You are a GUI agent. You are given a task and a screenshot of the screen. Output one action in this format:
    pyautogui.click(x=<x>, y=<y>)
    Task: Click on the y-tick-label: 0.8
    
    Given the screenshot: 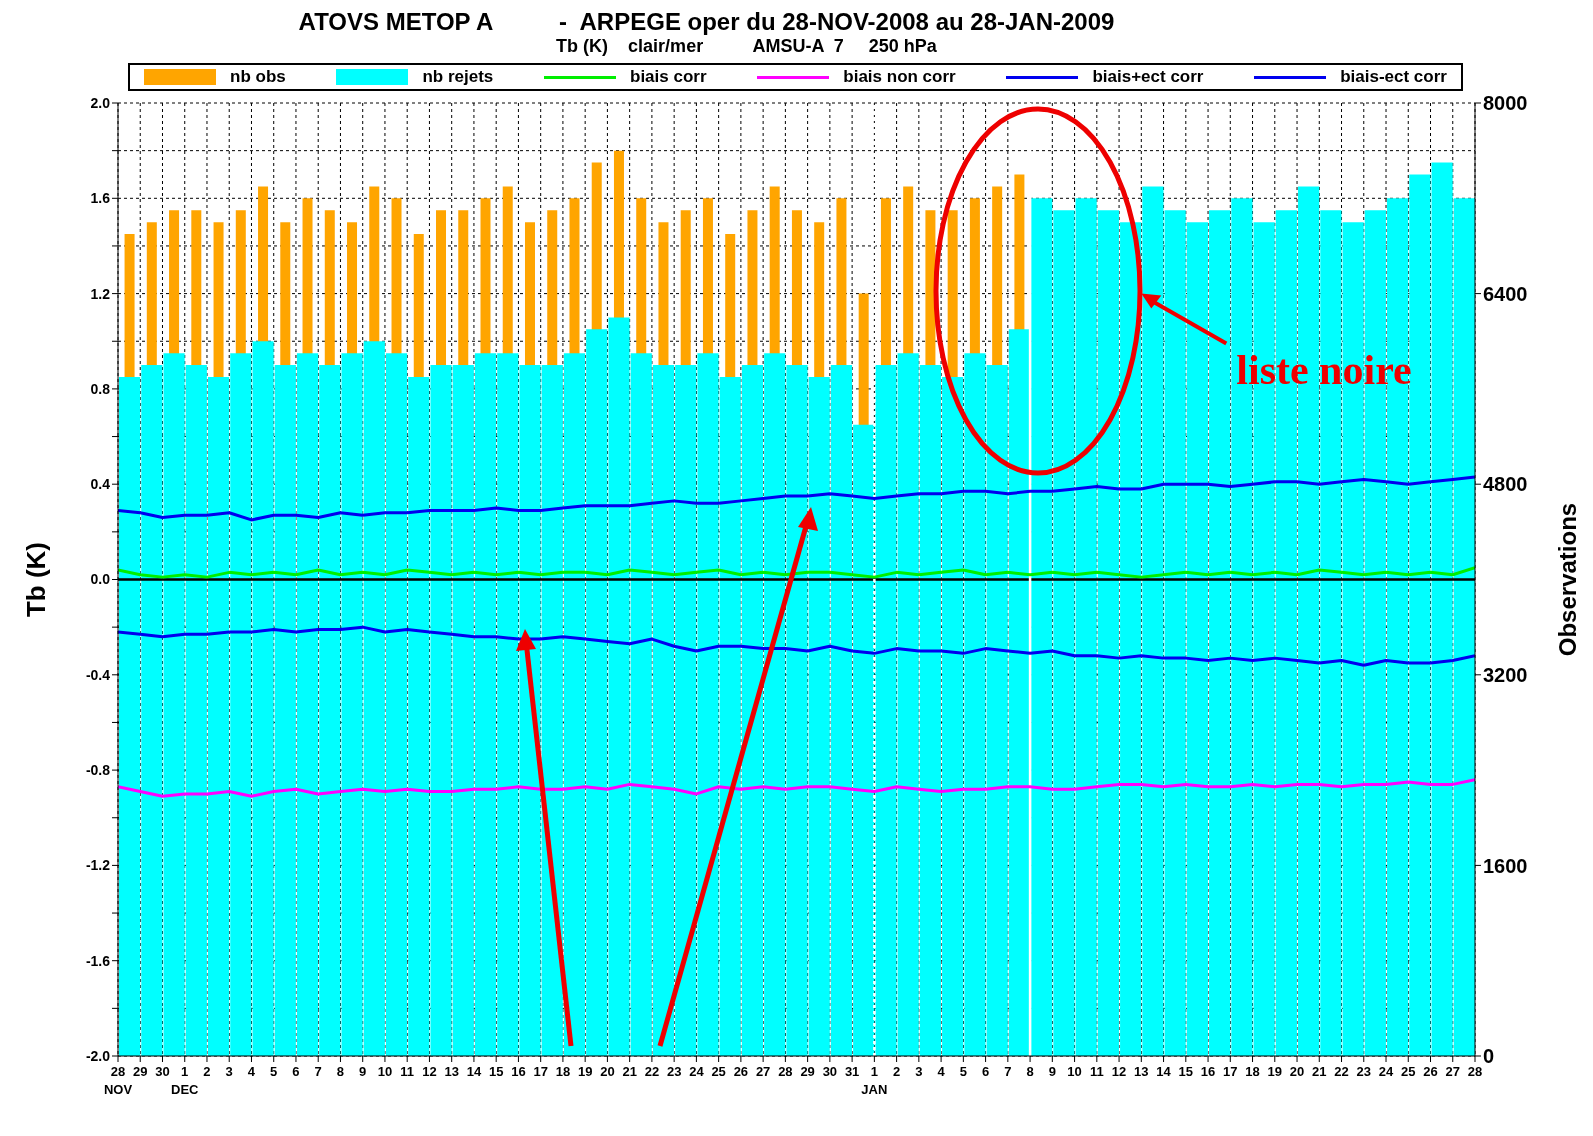 What is the action you would take?
    pyautogui.click(x=100, y=388)
    